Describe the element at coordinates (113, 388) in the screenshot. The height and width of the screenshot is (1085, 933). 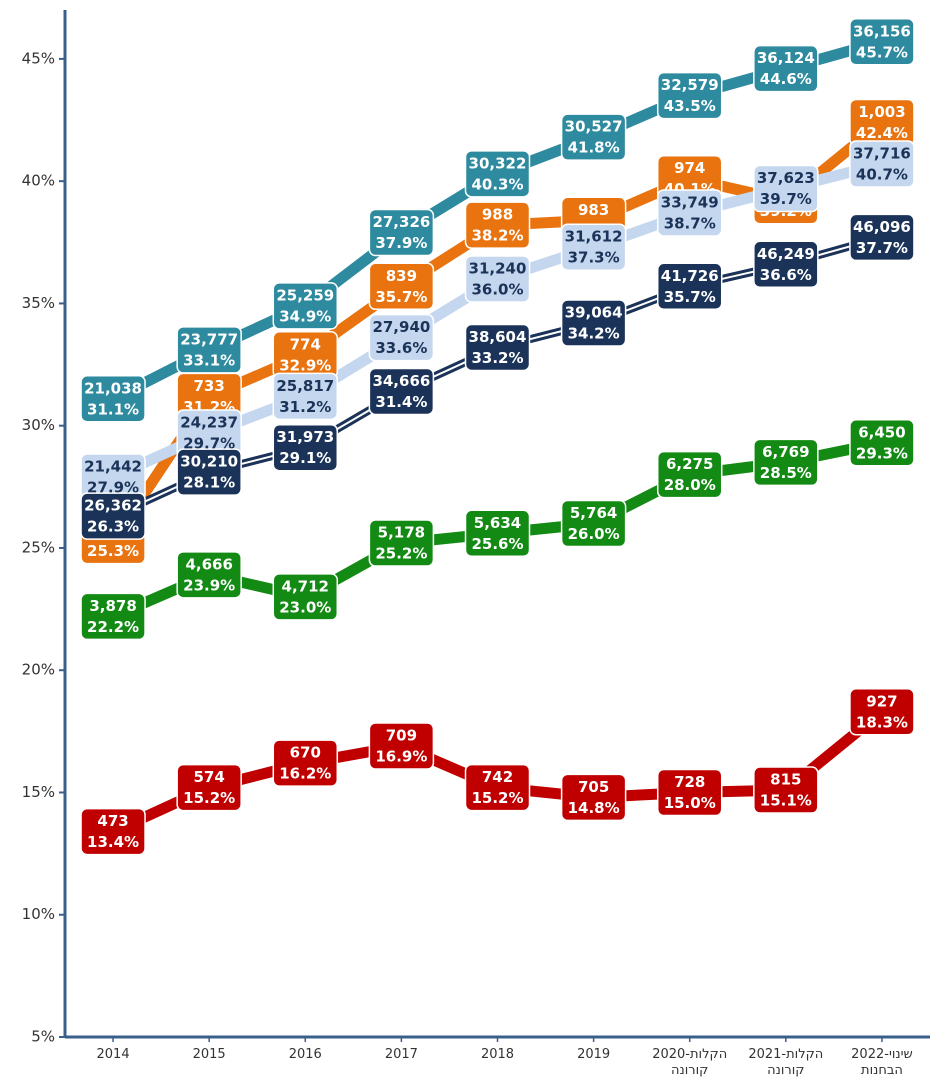
I see `count-label: 21,038` at that location.